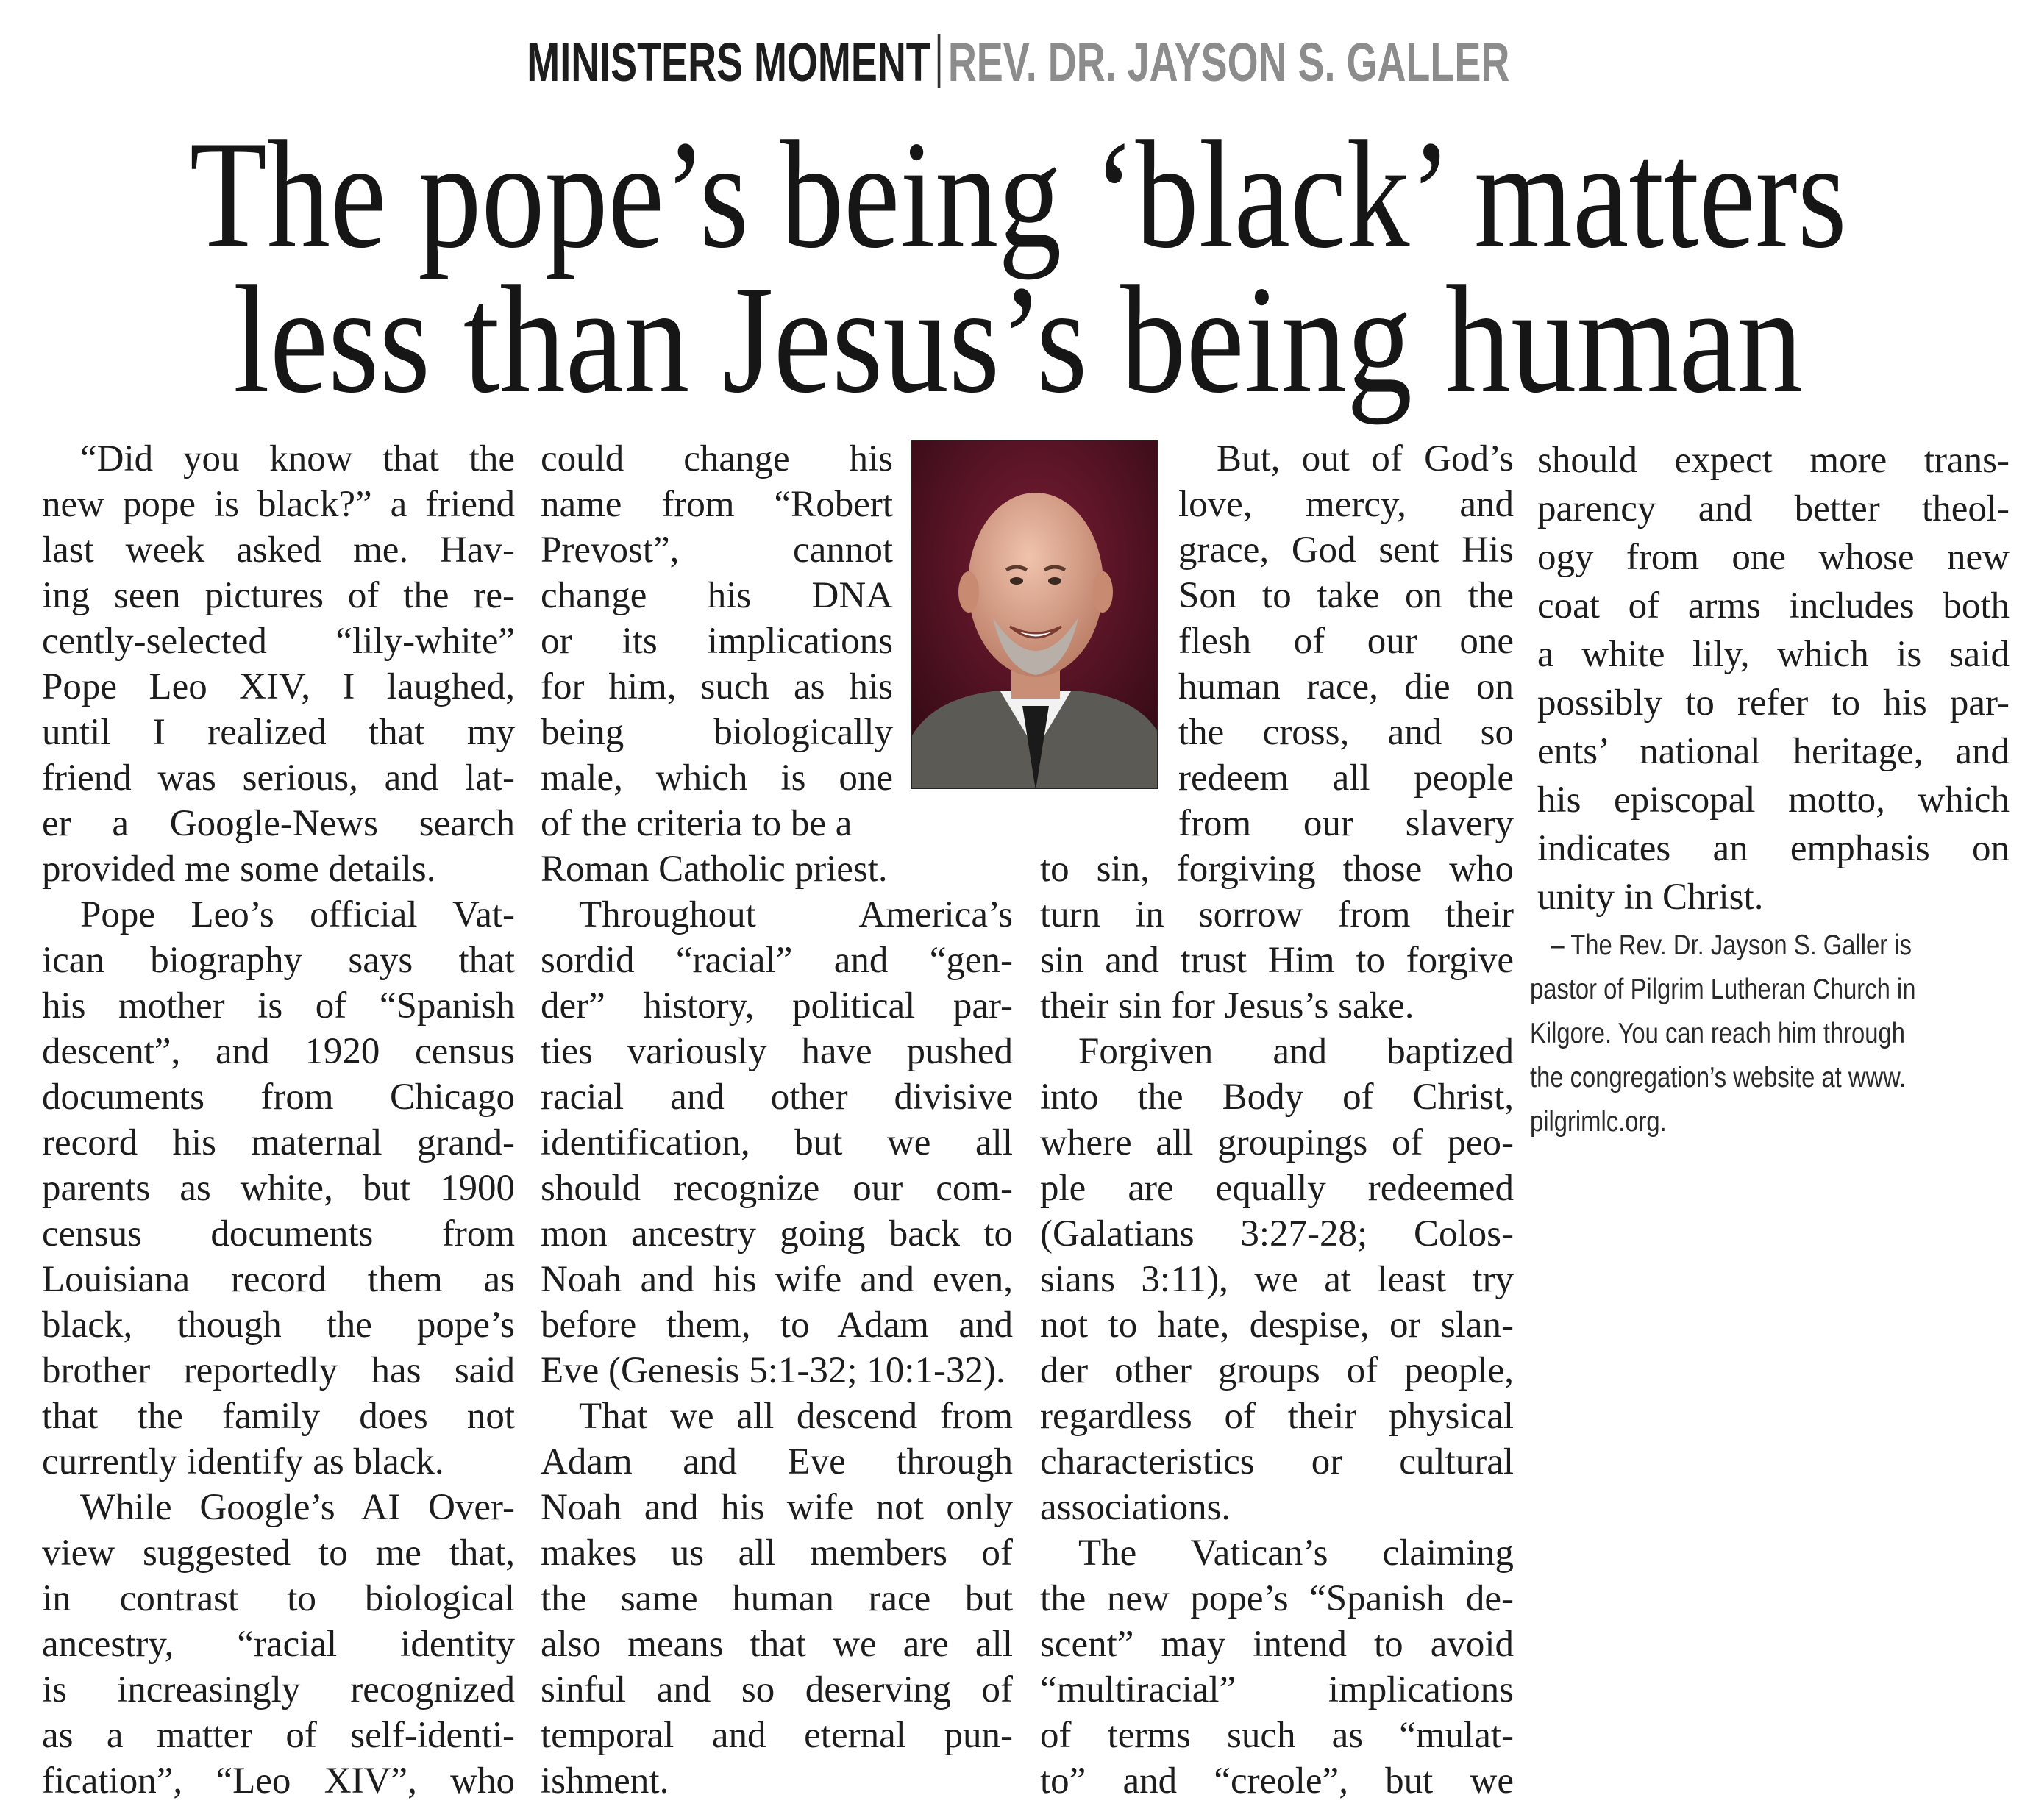  What do you see at coordinates (777, 1689) in the screenshot?
I see `text-line: sinful and so deserving of` at bounding box center [777, 1689].